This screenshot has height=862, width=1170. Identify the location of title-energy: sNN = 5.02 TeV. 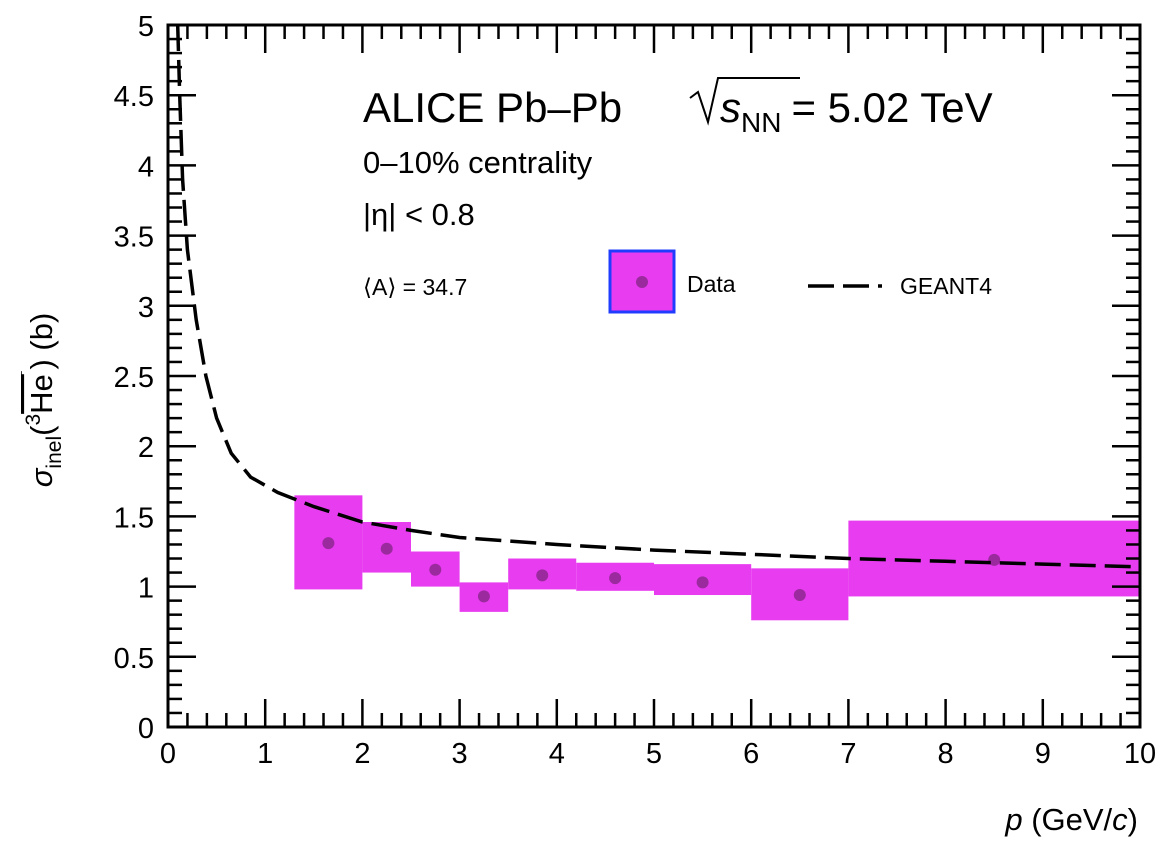
(856, 111).